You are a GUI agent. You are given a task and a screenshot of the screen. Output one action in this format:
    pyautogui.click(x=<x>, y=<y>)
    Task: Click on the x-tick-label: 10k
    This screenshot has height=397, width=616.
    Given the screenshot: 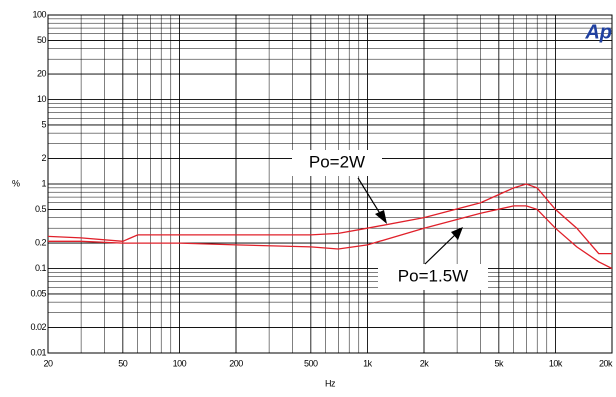 What is the action you would take?
    pyautogui.click(x=556, y=363)
    